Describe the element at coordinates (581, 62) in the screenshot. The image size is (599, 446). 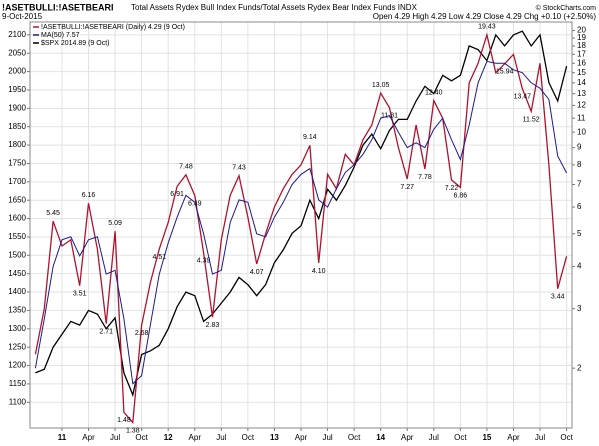
I see `y2-tick-label: 16` at that location.